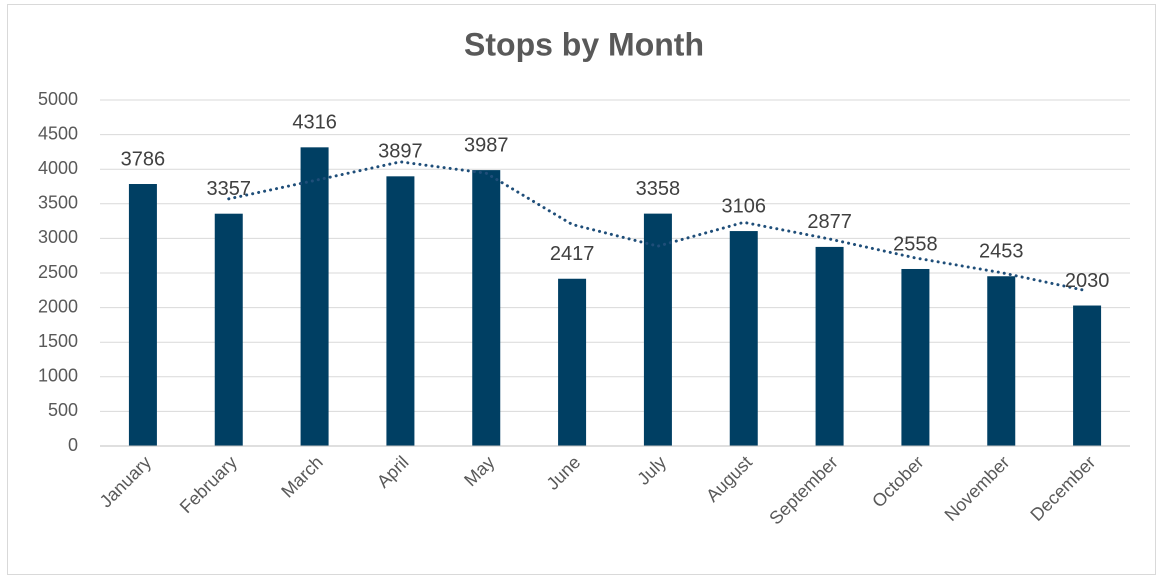 This screenshot has width=1158, height=578. I want to click on y-tick-label: 4500, so click(58, 133).